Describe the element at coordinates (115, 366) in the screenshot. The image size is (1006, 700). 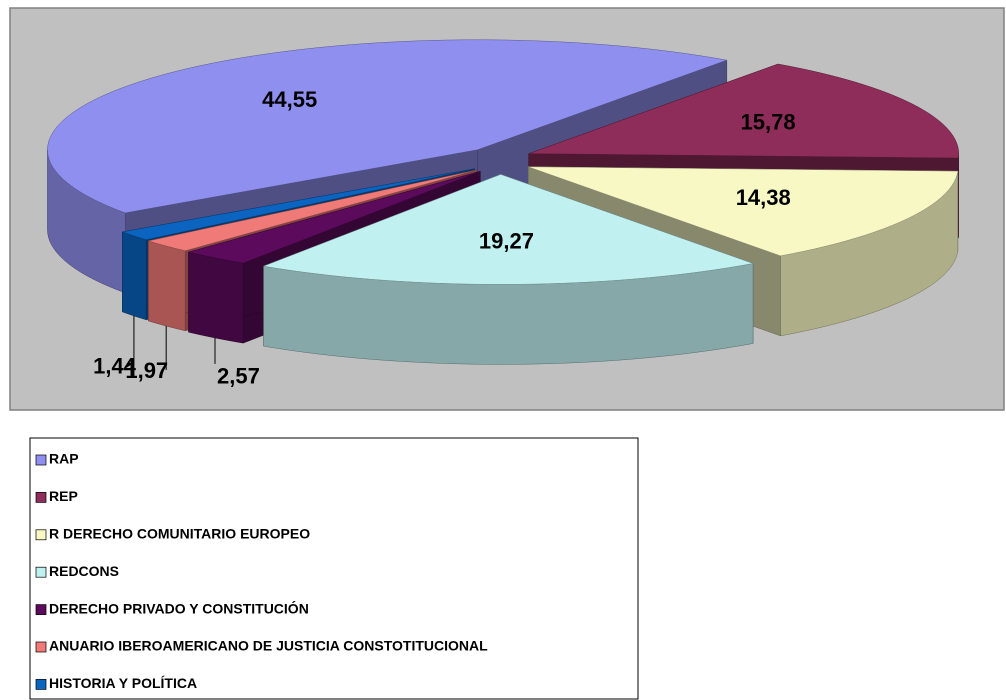
I see `value-label: 1,44` at that location.